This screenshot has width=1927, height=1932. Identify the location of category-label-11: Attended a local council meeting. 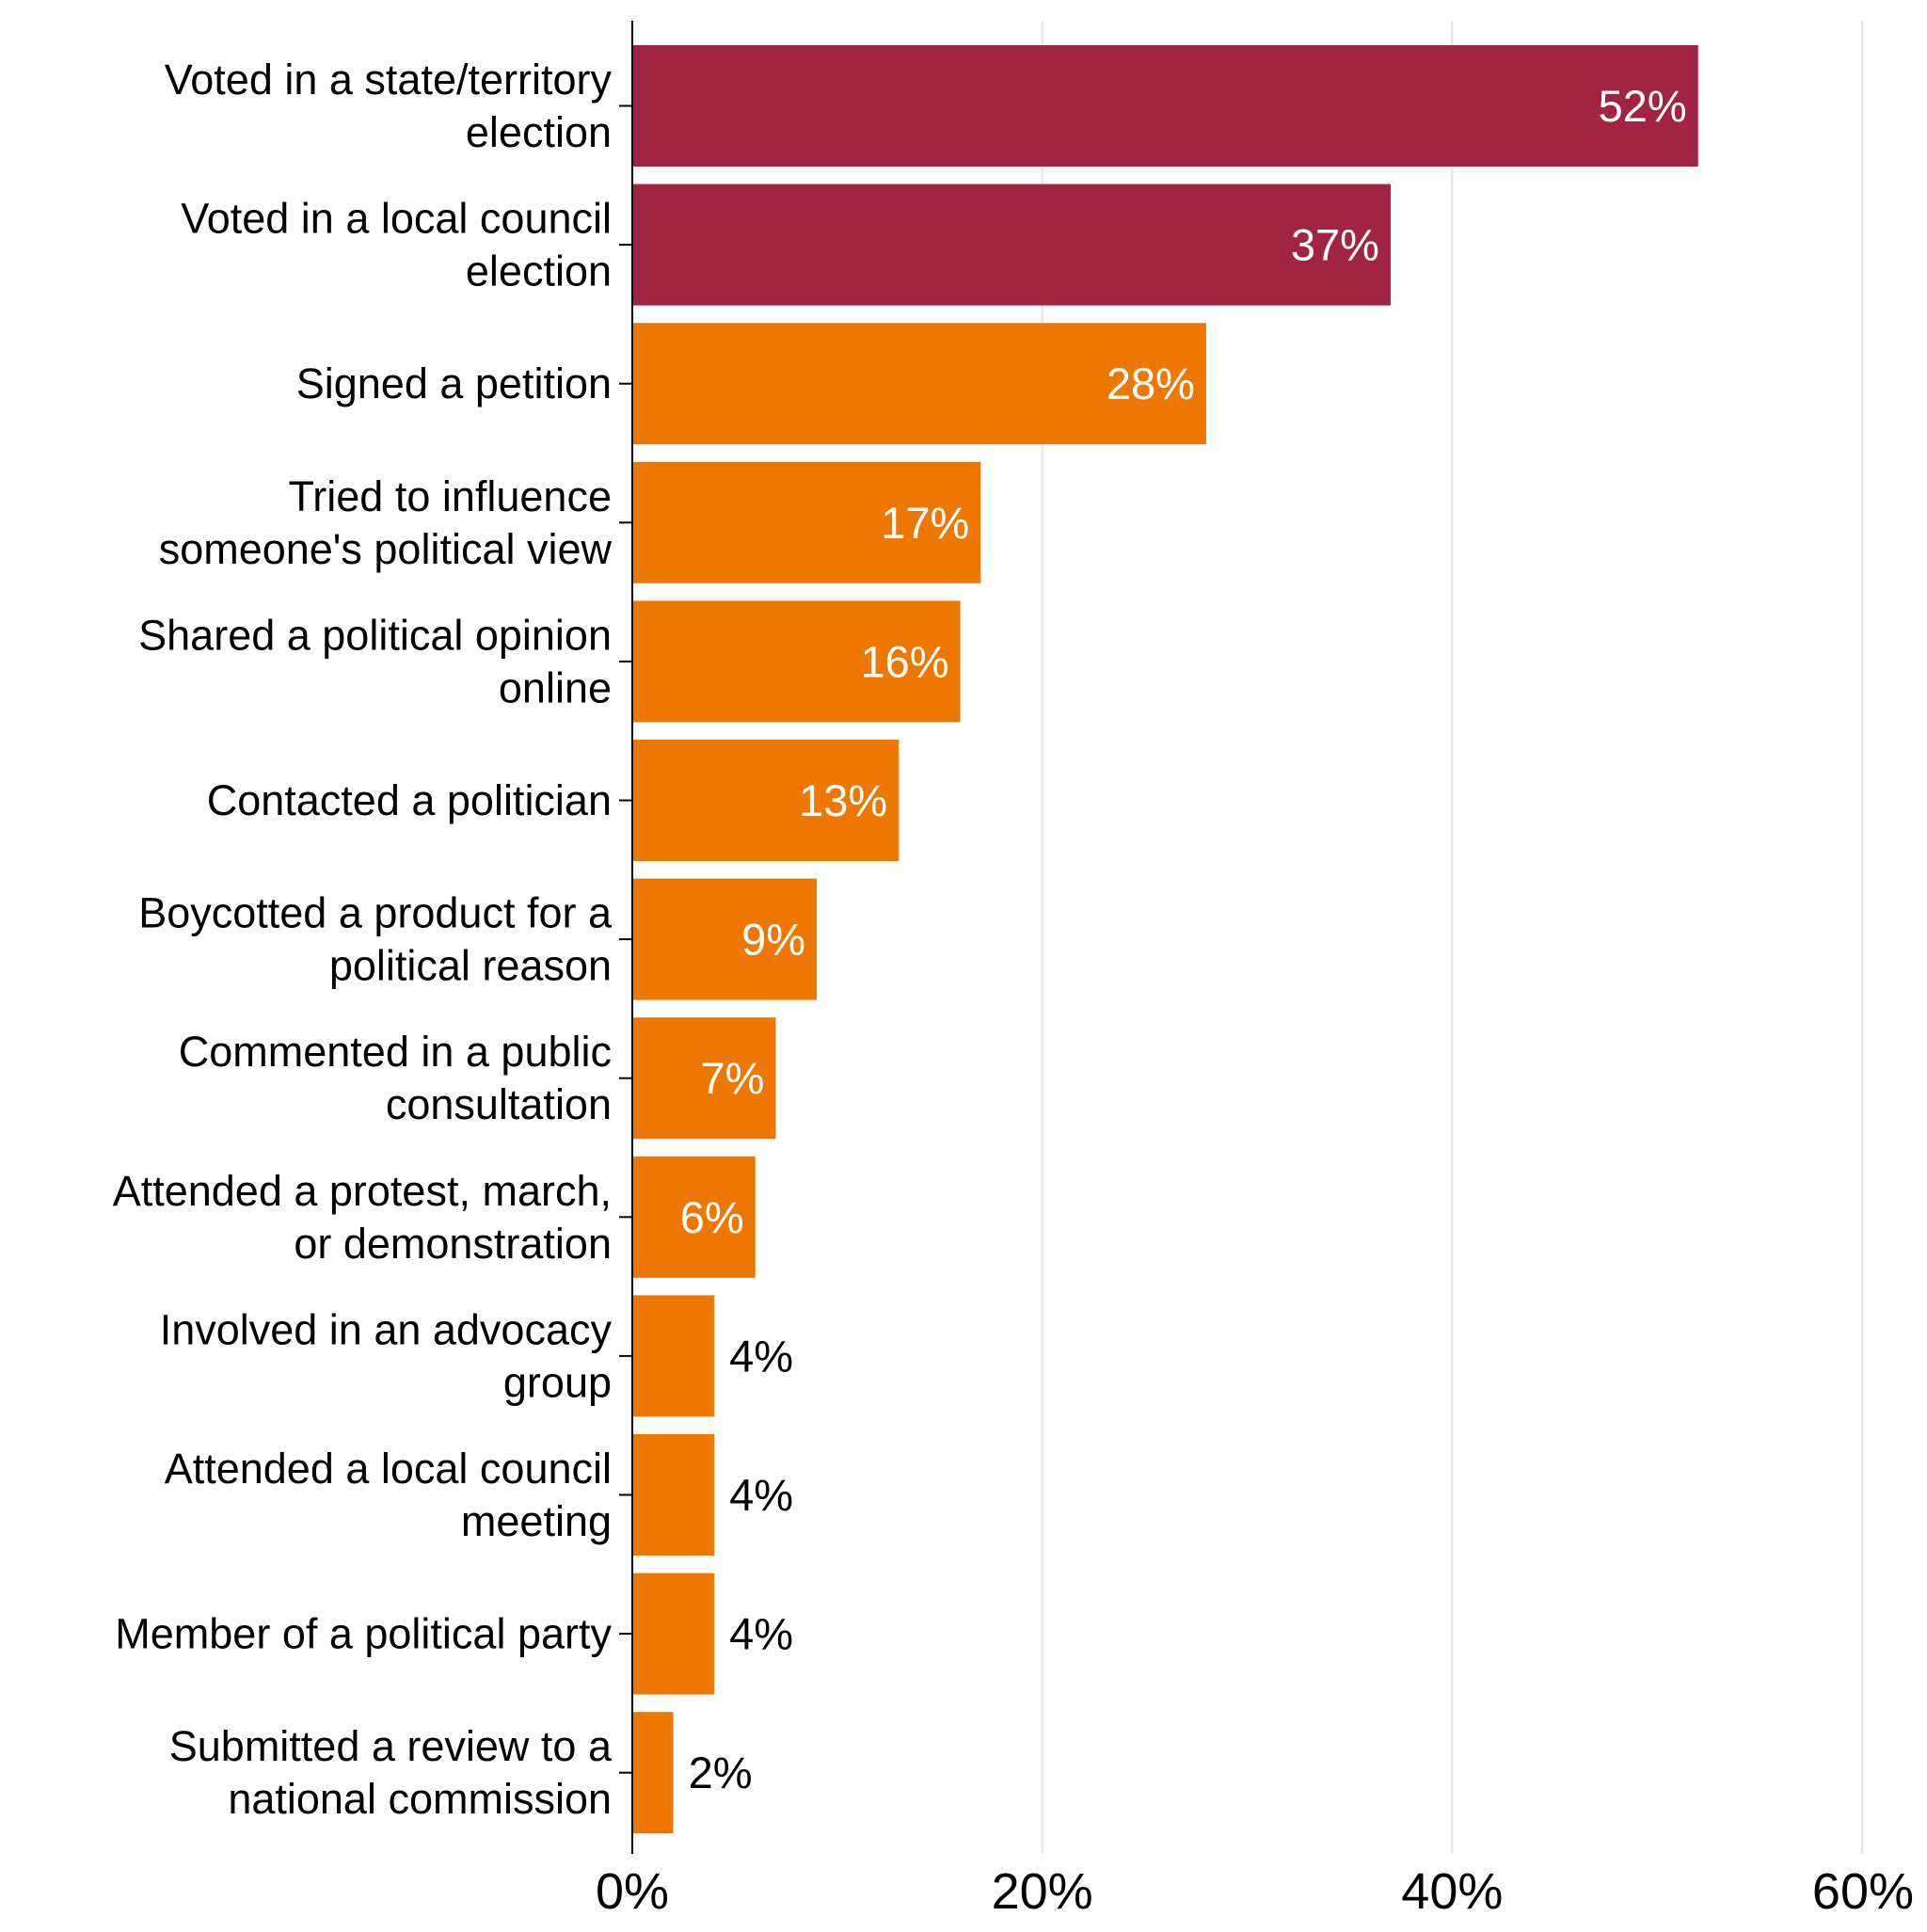
(388, 1495).